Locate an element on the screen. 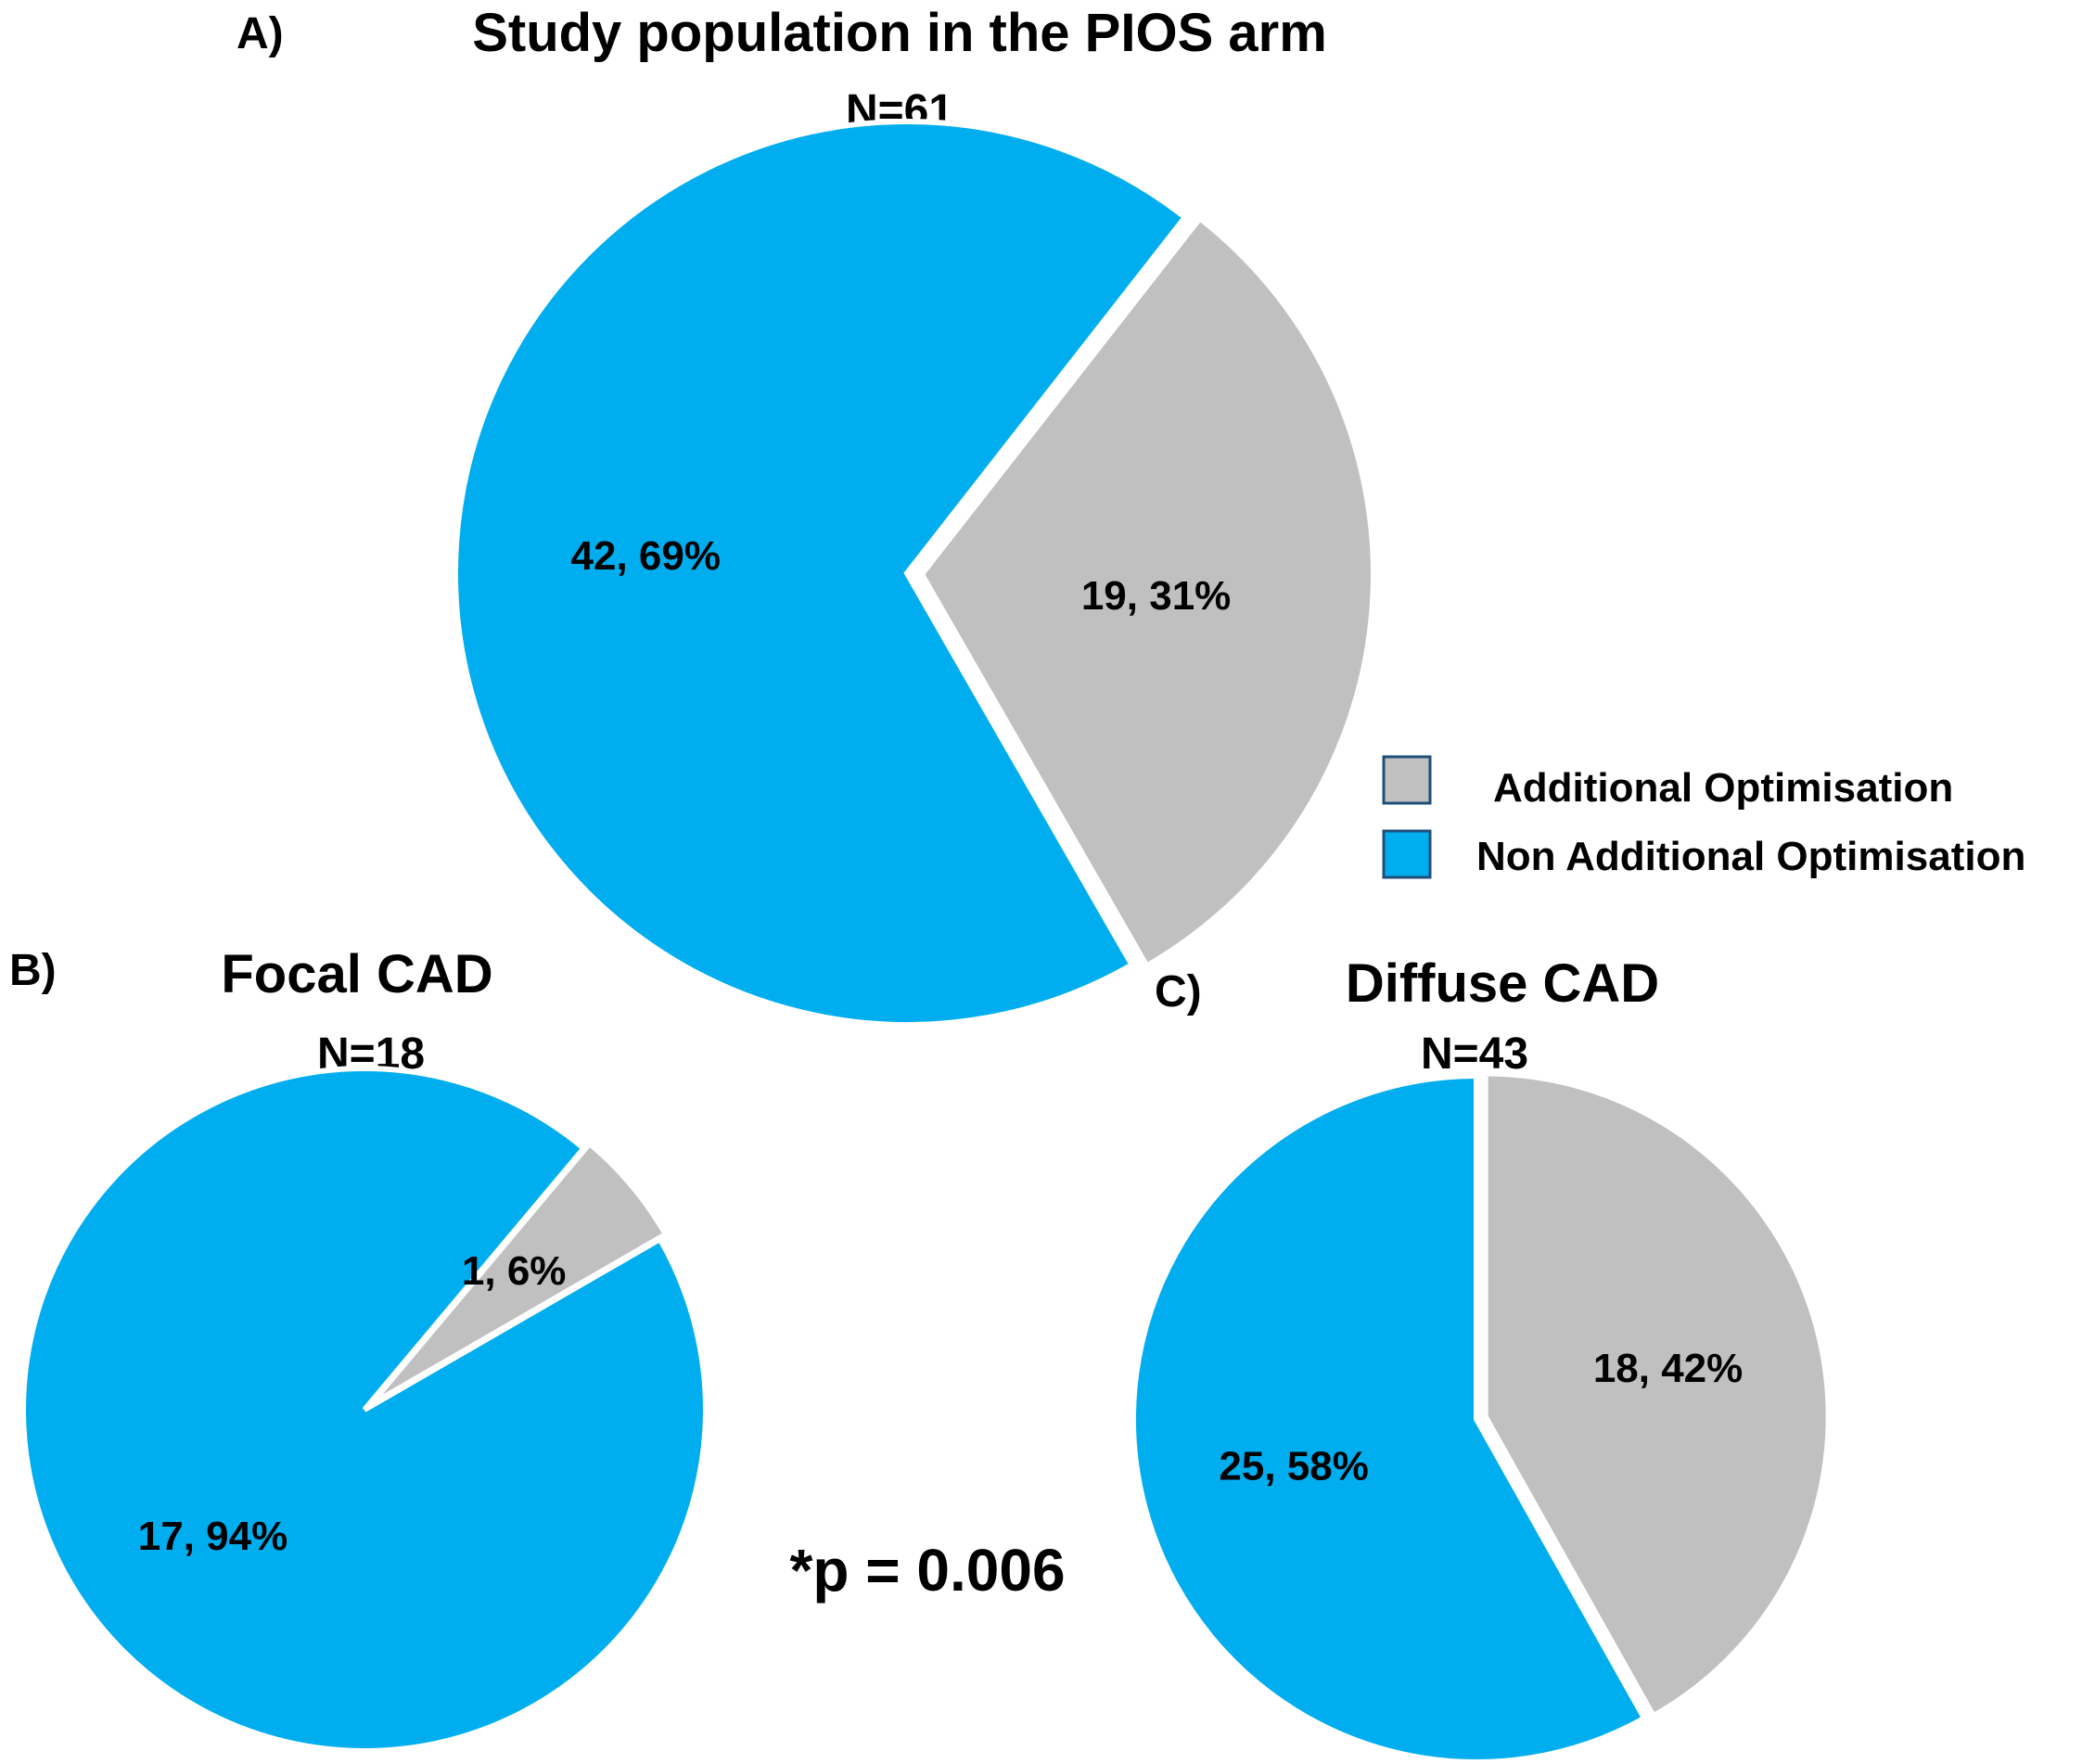 This screenshot has height=1764, width=2095. legend-swatch-additional-optimisation is located at coordinates (1407, 780).